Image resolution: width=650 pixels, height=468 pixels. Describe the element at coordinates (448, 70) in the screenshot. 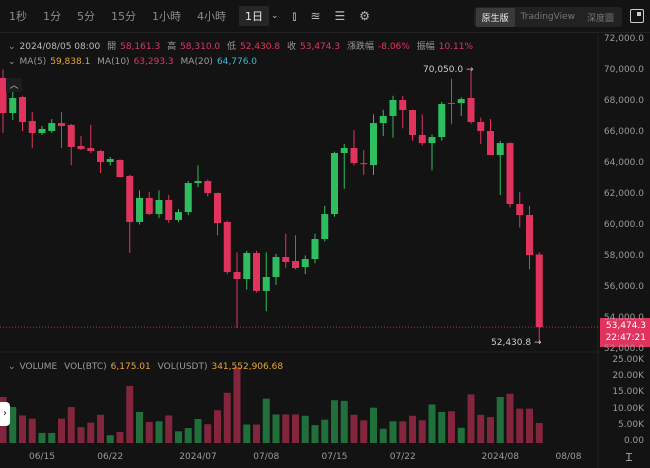

I see `high-marker: 70,050.0 →` at that location.